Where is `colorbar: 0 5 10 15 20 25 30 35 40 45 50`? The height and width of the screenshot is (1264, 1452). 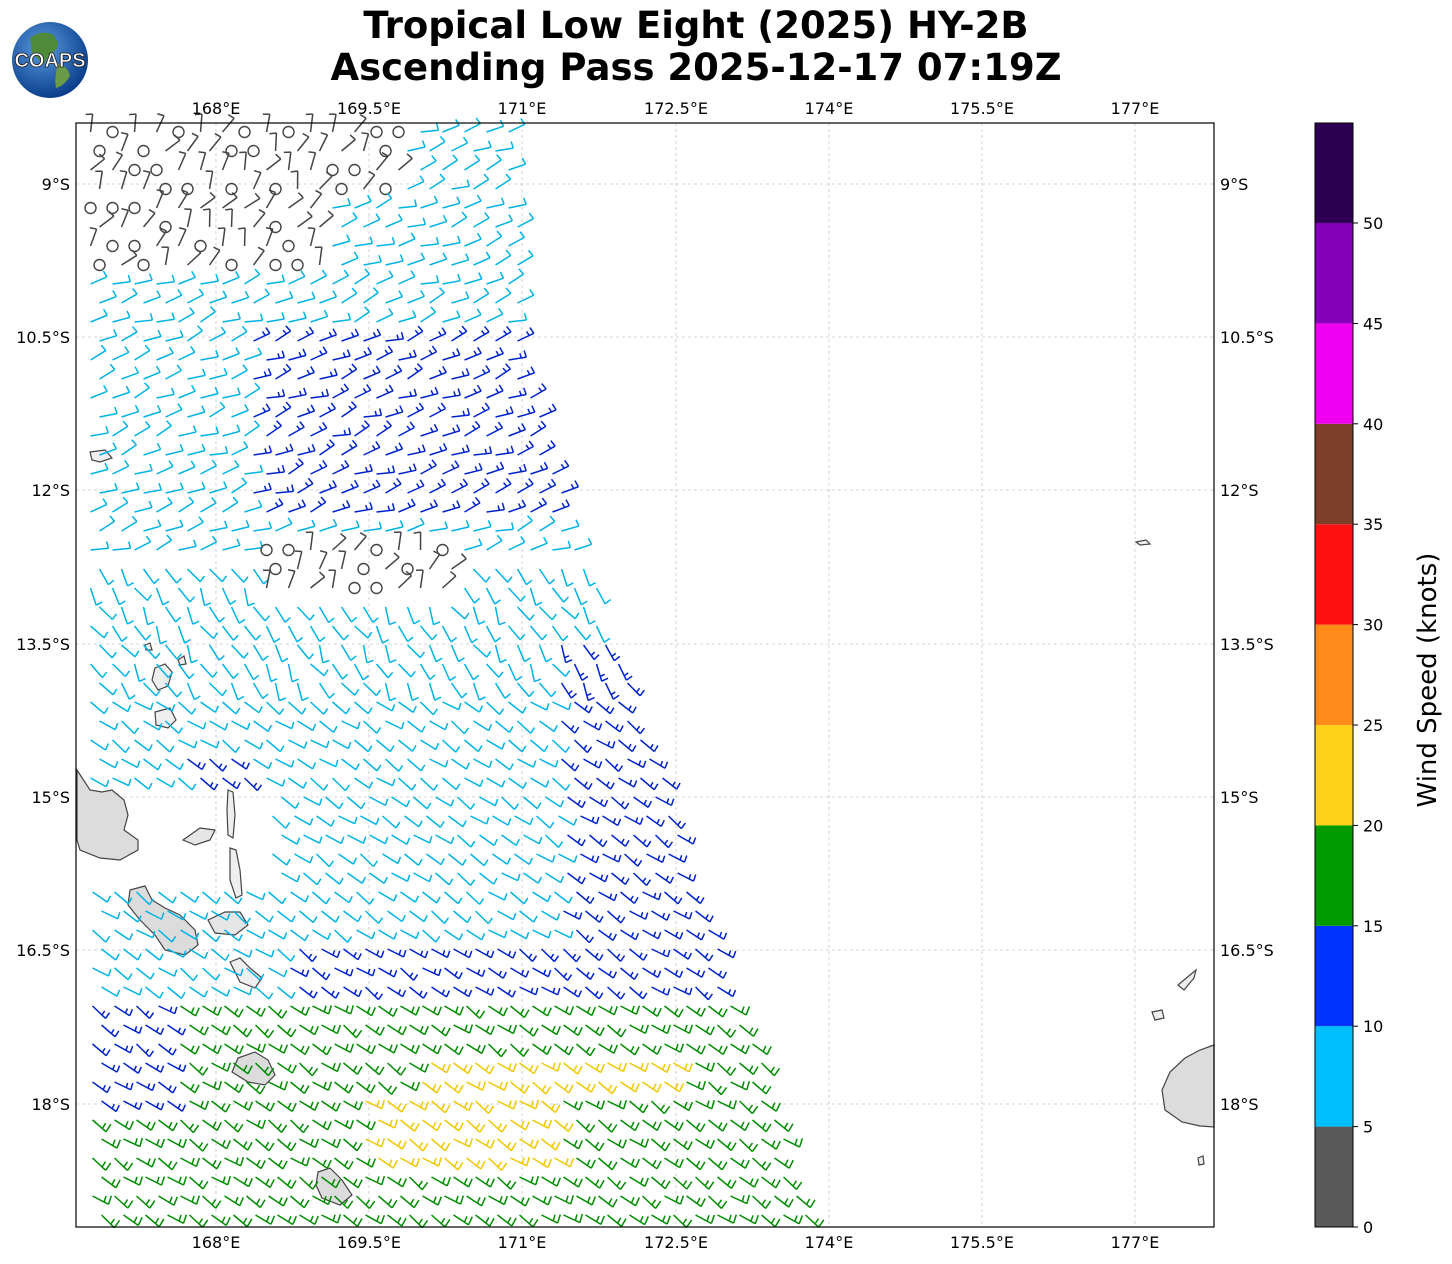 colorbar: 0 5 10 15 20 25 30 35 40 45 50 is located at coordinates (1348, 679).